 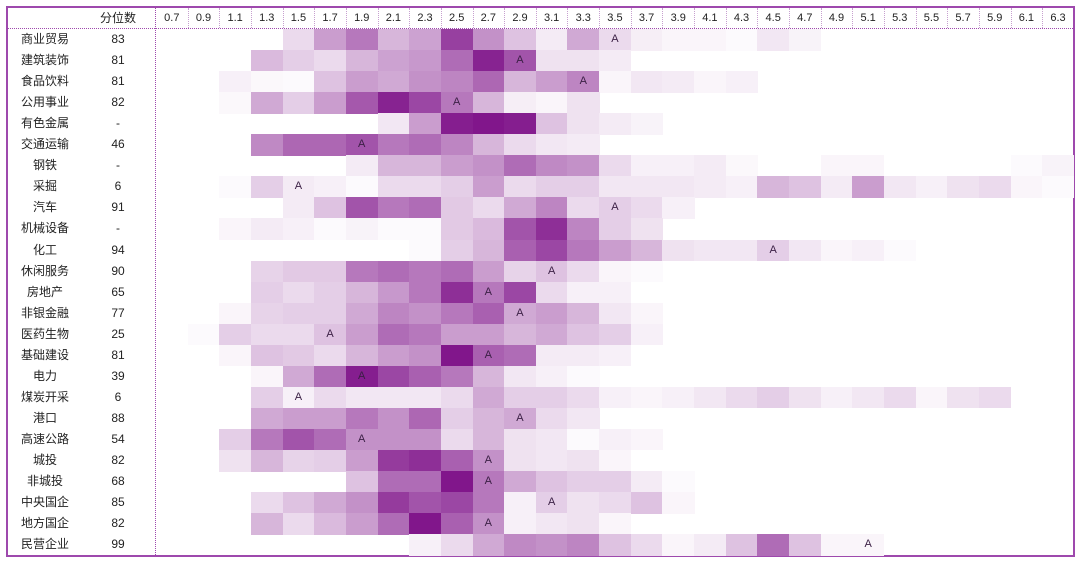 I want to click on column-header: 4.9, so click(x=836, y=18).